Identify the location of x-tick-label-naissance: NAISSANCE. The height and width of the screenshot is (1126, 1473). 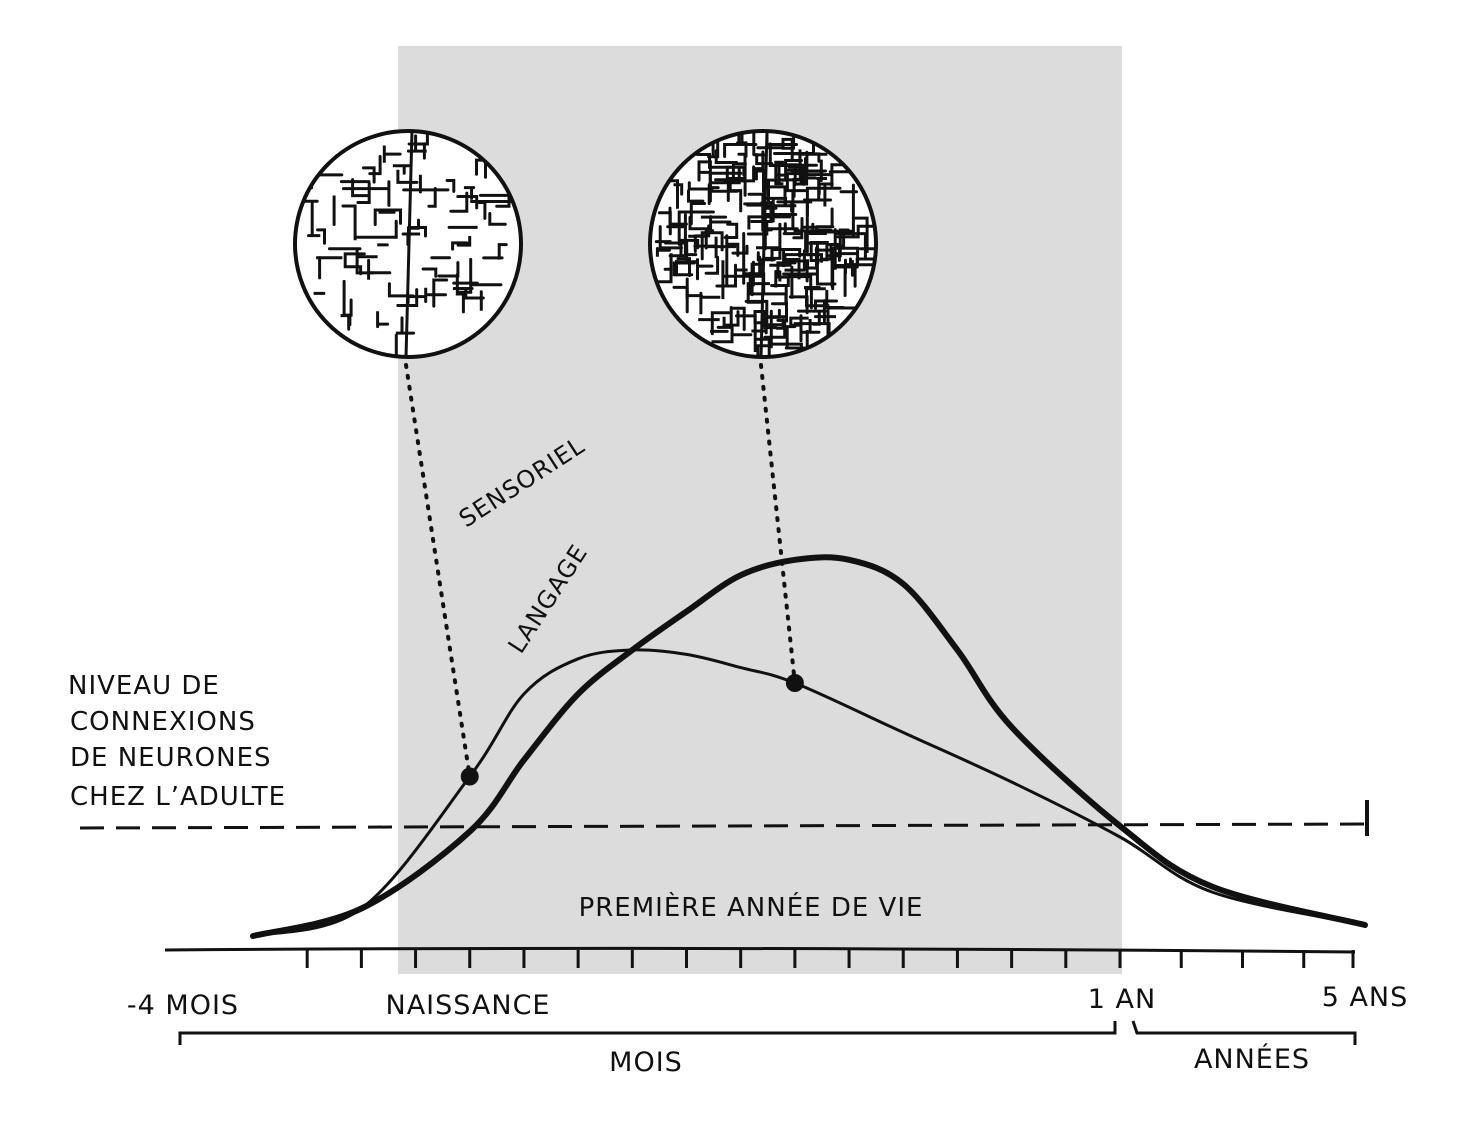
(468, 1005).